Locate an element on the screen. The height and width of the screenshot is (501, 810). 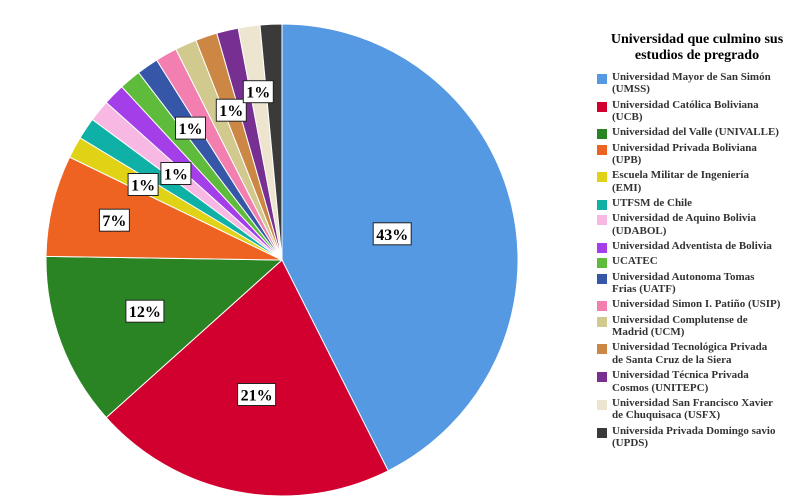
data-label-text: 43% is located at coordinates (392, 235).